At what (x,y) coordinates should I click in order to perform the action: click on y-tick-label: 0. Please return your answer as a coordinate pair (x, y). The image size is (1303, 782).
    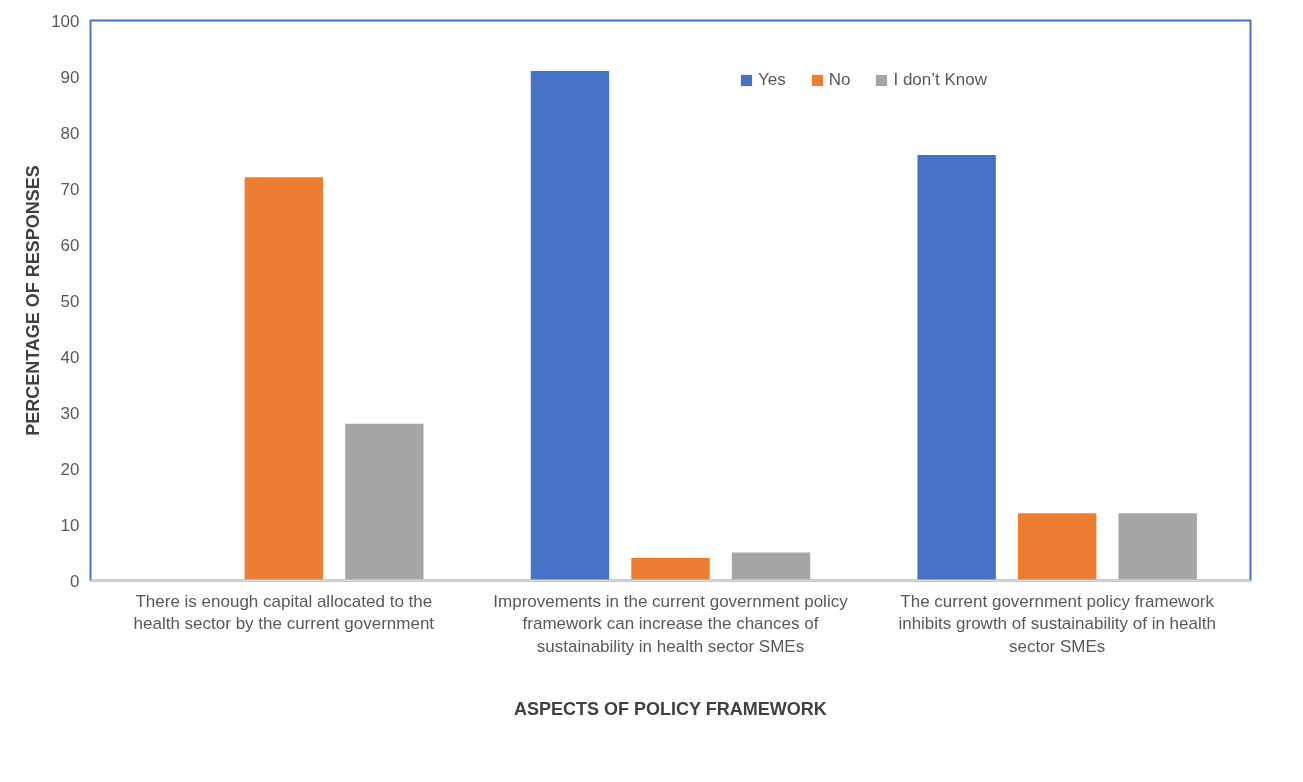
    Looking at the image, I should click on (75, 581).